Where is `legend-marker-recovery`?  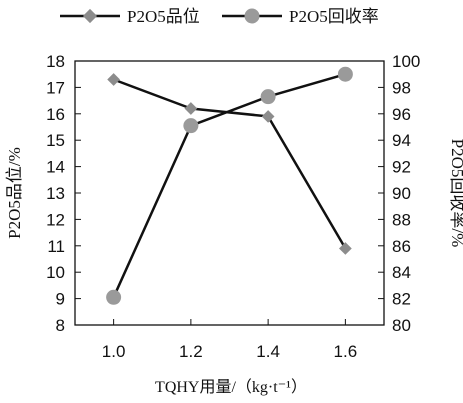
legend-marker-recovery is located at coordinates (252, 16).